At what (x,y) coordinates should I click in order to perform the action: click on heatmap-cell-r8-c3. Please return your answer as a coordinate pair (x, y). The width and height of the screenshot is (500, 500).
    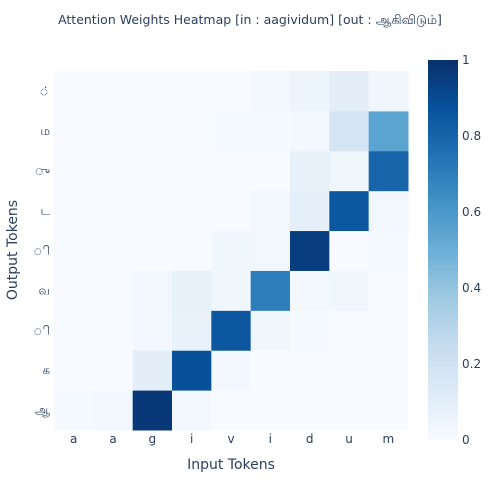
    Looking at the image, I should click on (192, 91).